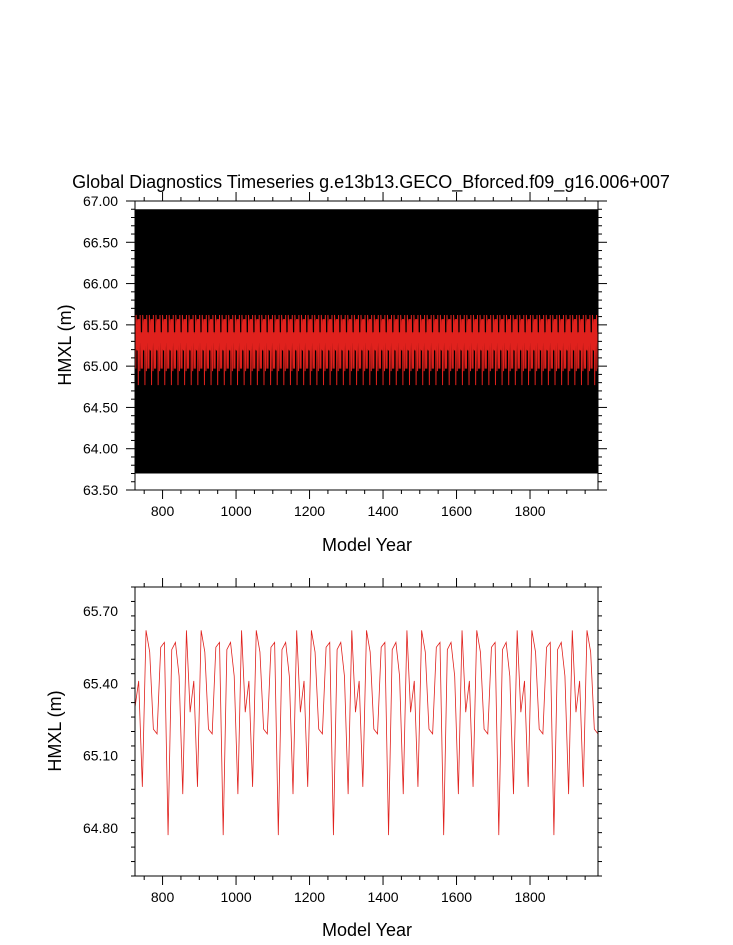  Describe the element at coordinates (100, 828) in the screenshot. I see `bottom-ytick-label: 64.80` at that location.